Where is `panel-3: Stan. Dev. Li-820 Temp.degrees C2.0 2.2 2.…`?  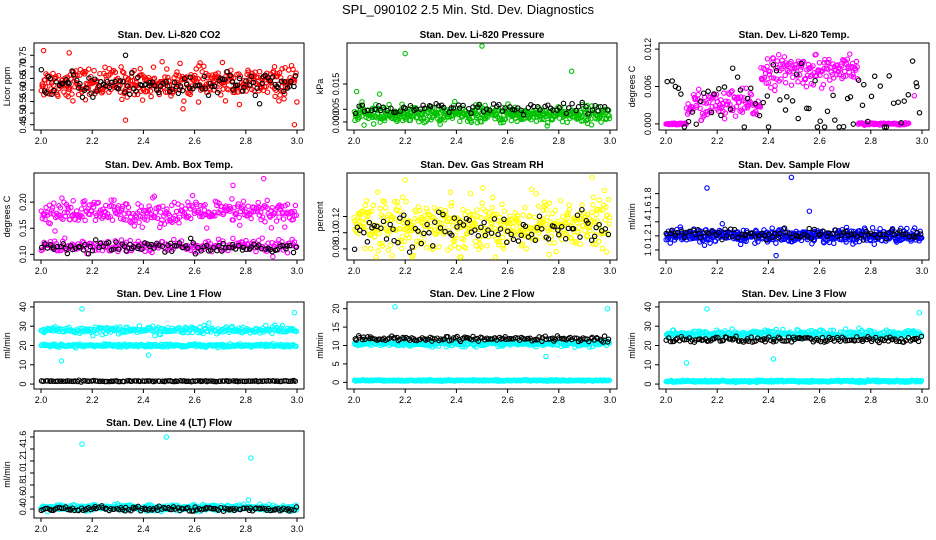 panel-3: Stan. Dev. Li-820 Temp.degrees C2.0 2.2 2.… is located at coordinates (778, 88).